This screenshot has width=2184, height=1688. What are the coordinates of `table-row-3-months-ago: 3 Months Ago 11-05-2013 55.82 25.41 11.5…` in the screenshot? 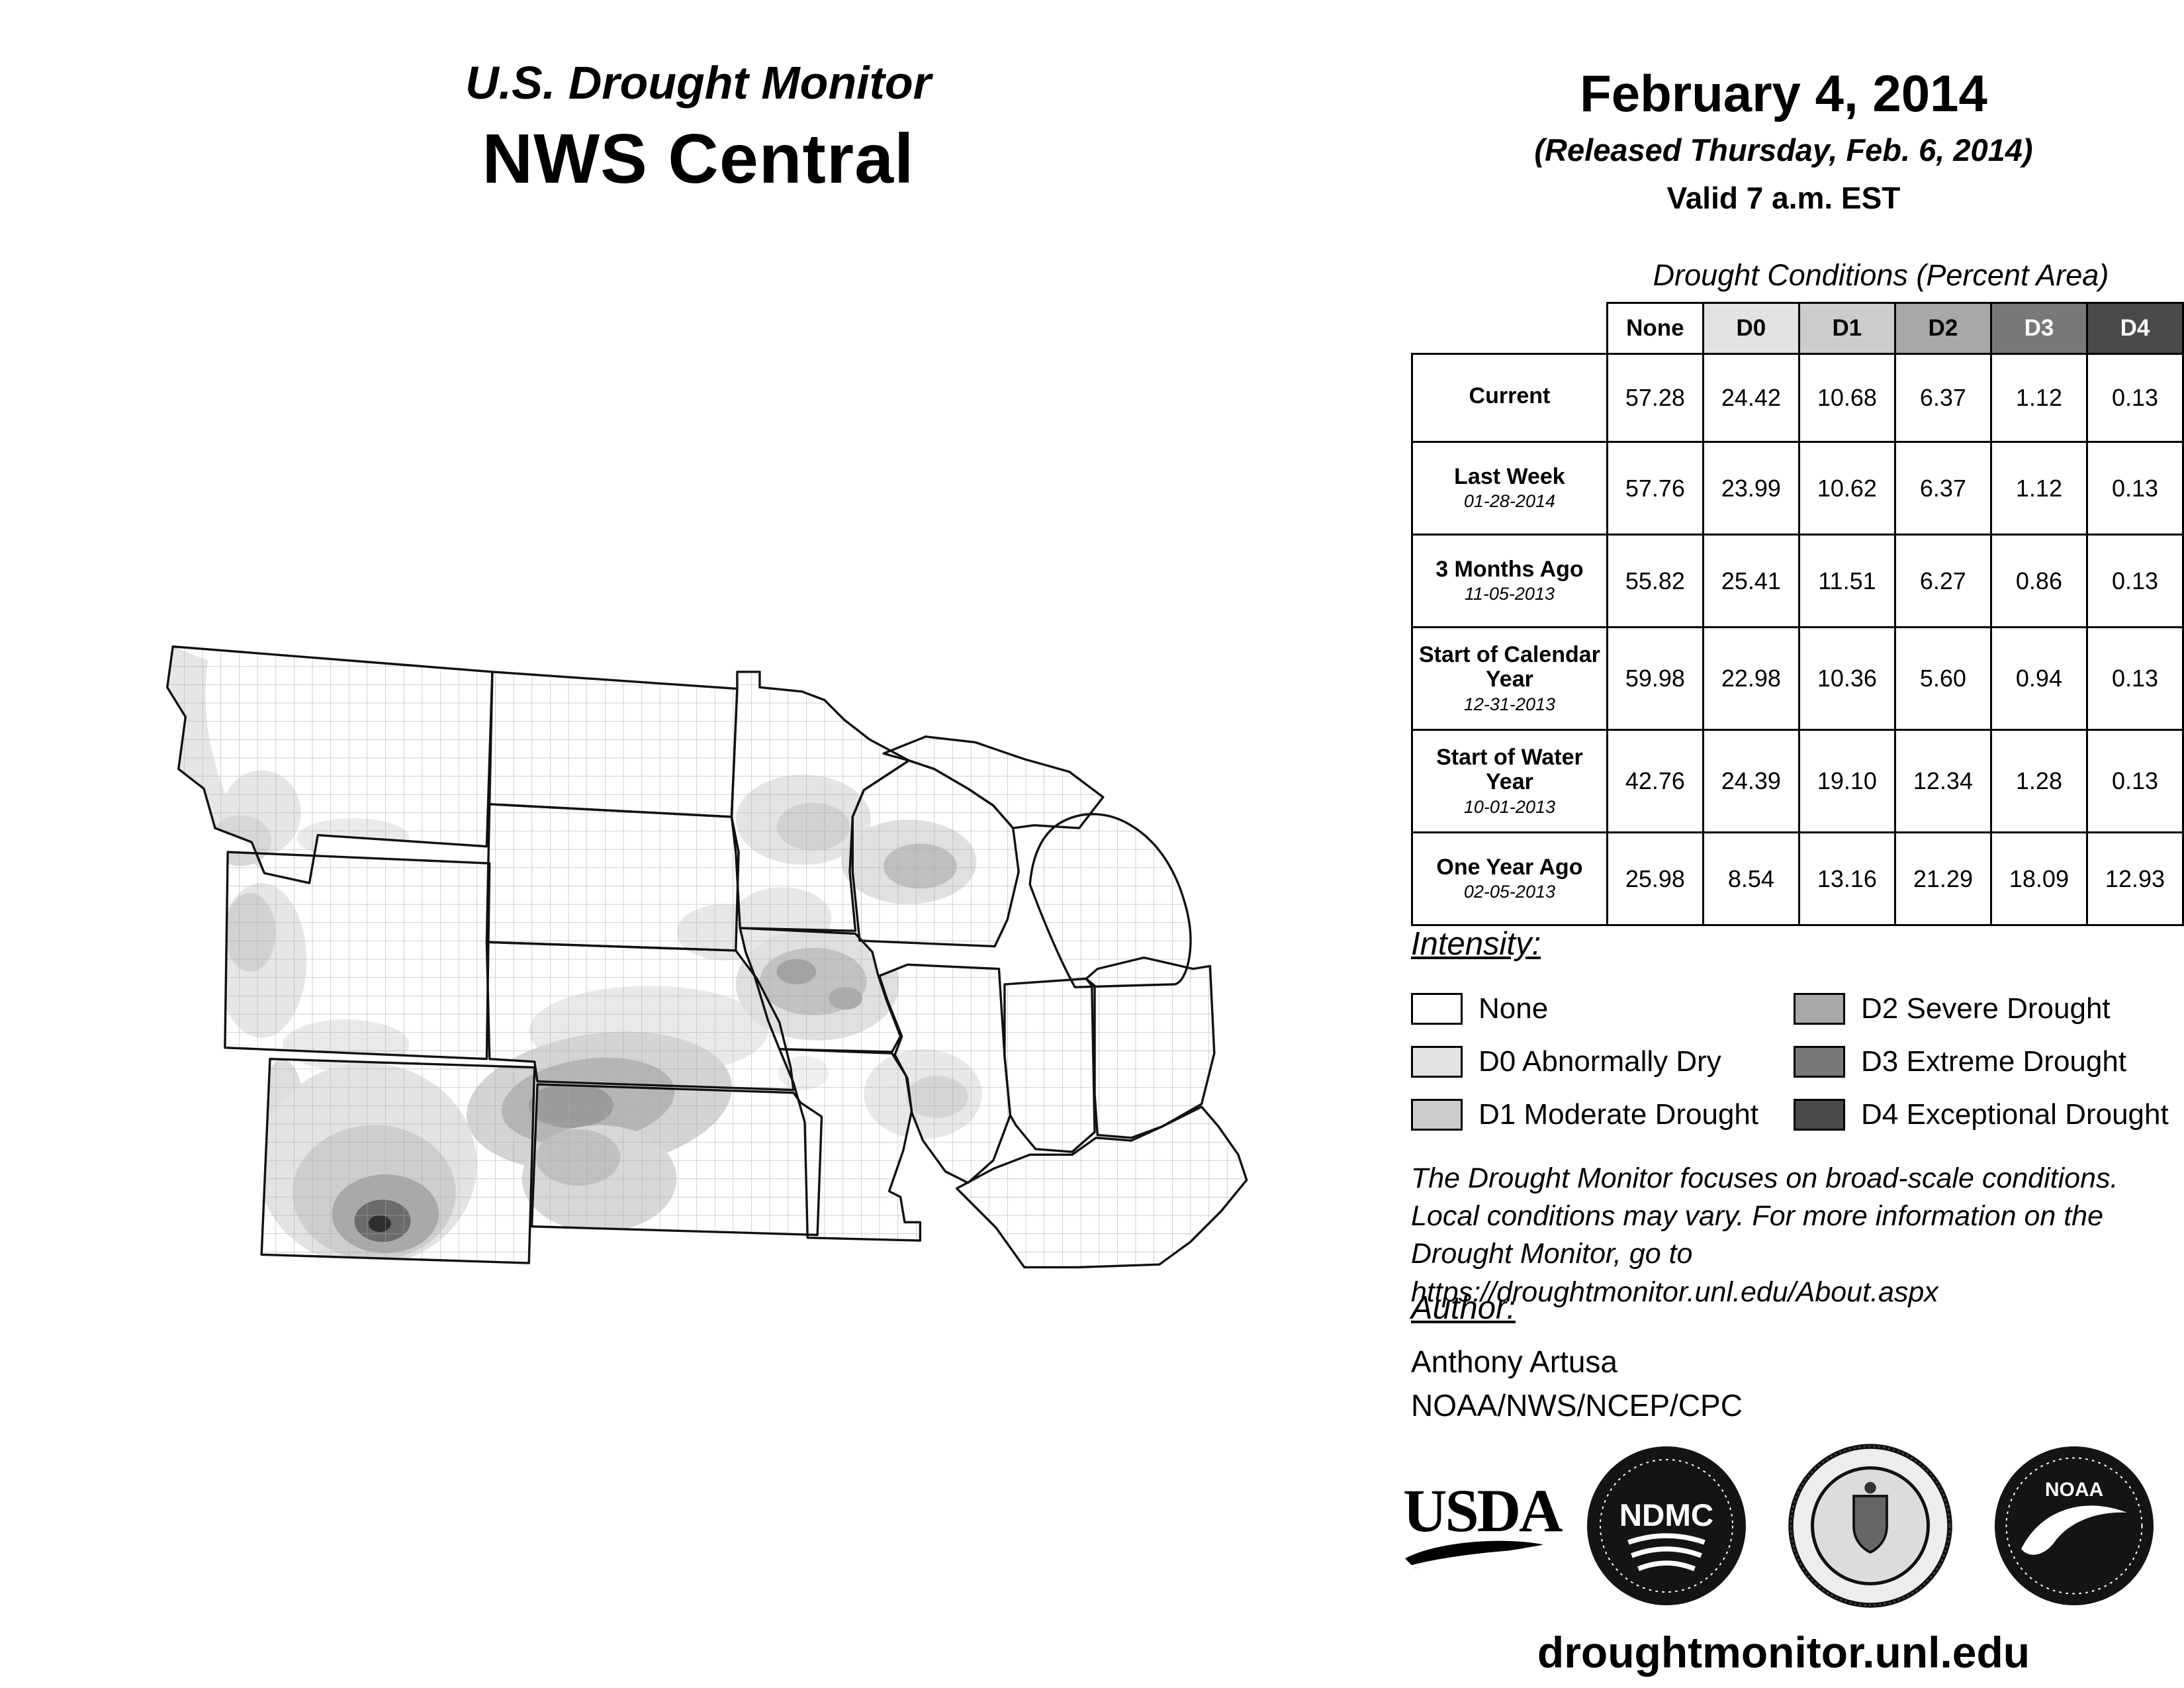 It's located at (1797, 581).